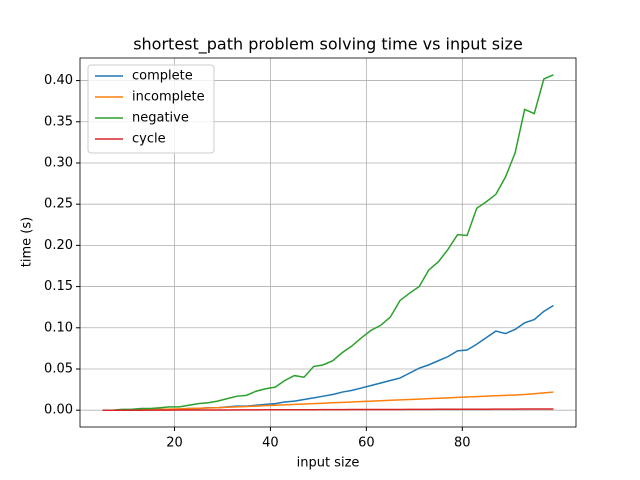  Describe the element at coordinates (58, 286) in the screenshot. I see `y-tick-label: 0.15` at that location.